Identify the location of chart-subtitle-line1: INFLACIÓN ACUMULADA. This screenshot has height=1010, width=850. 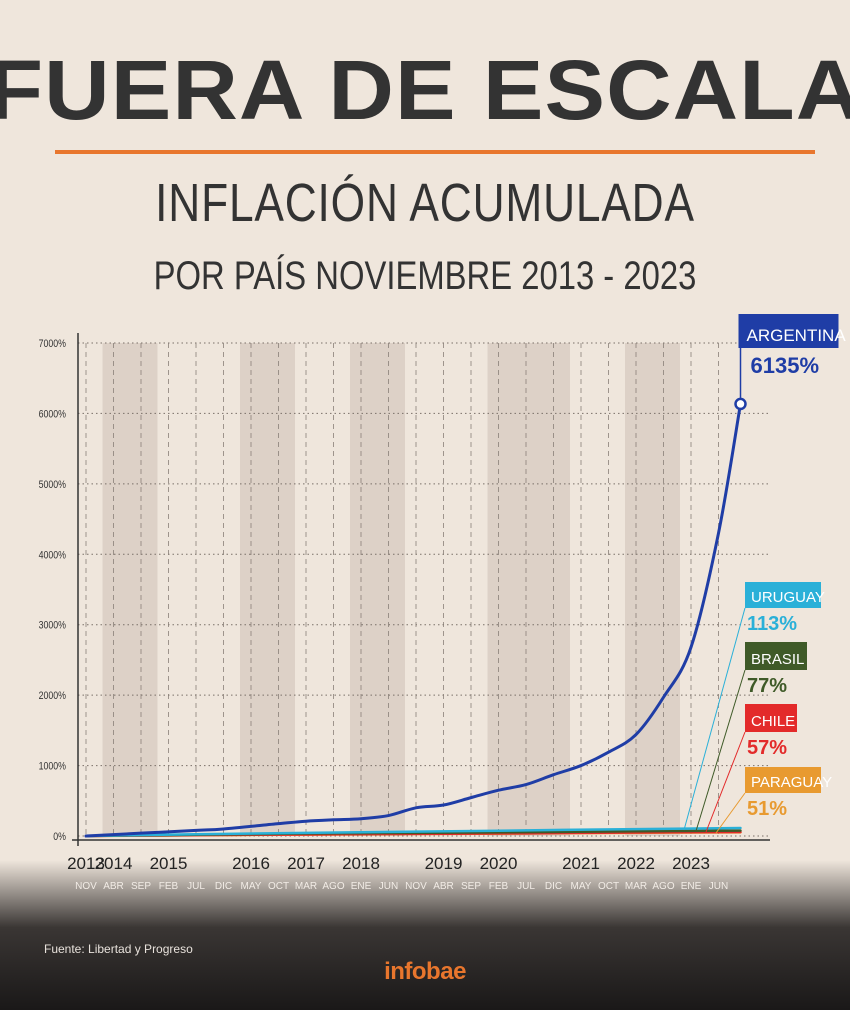
(425, 203).